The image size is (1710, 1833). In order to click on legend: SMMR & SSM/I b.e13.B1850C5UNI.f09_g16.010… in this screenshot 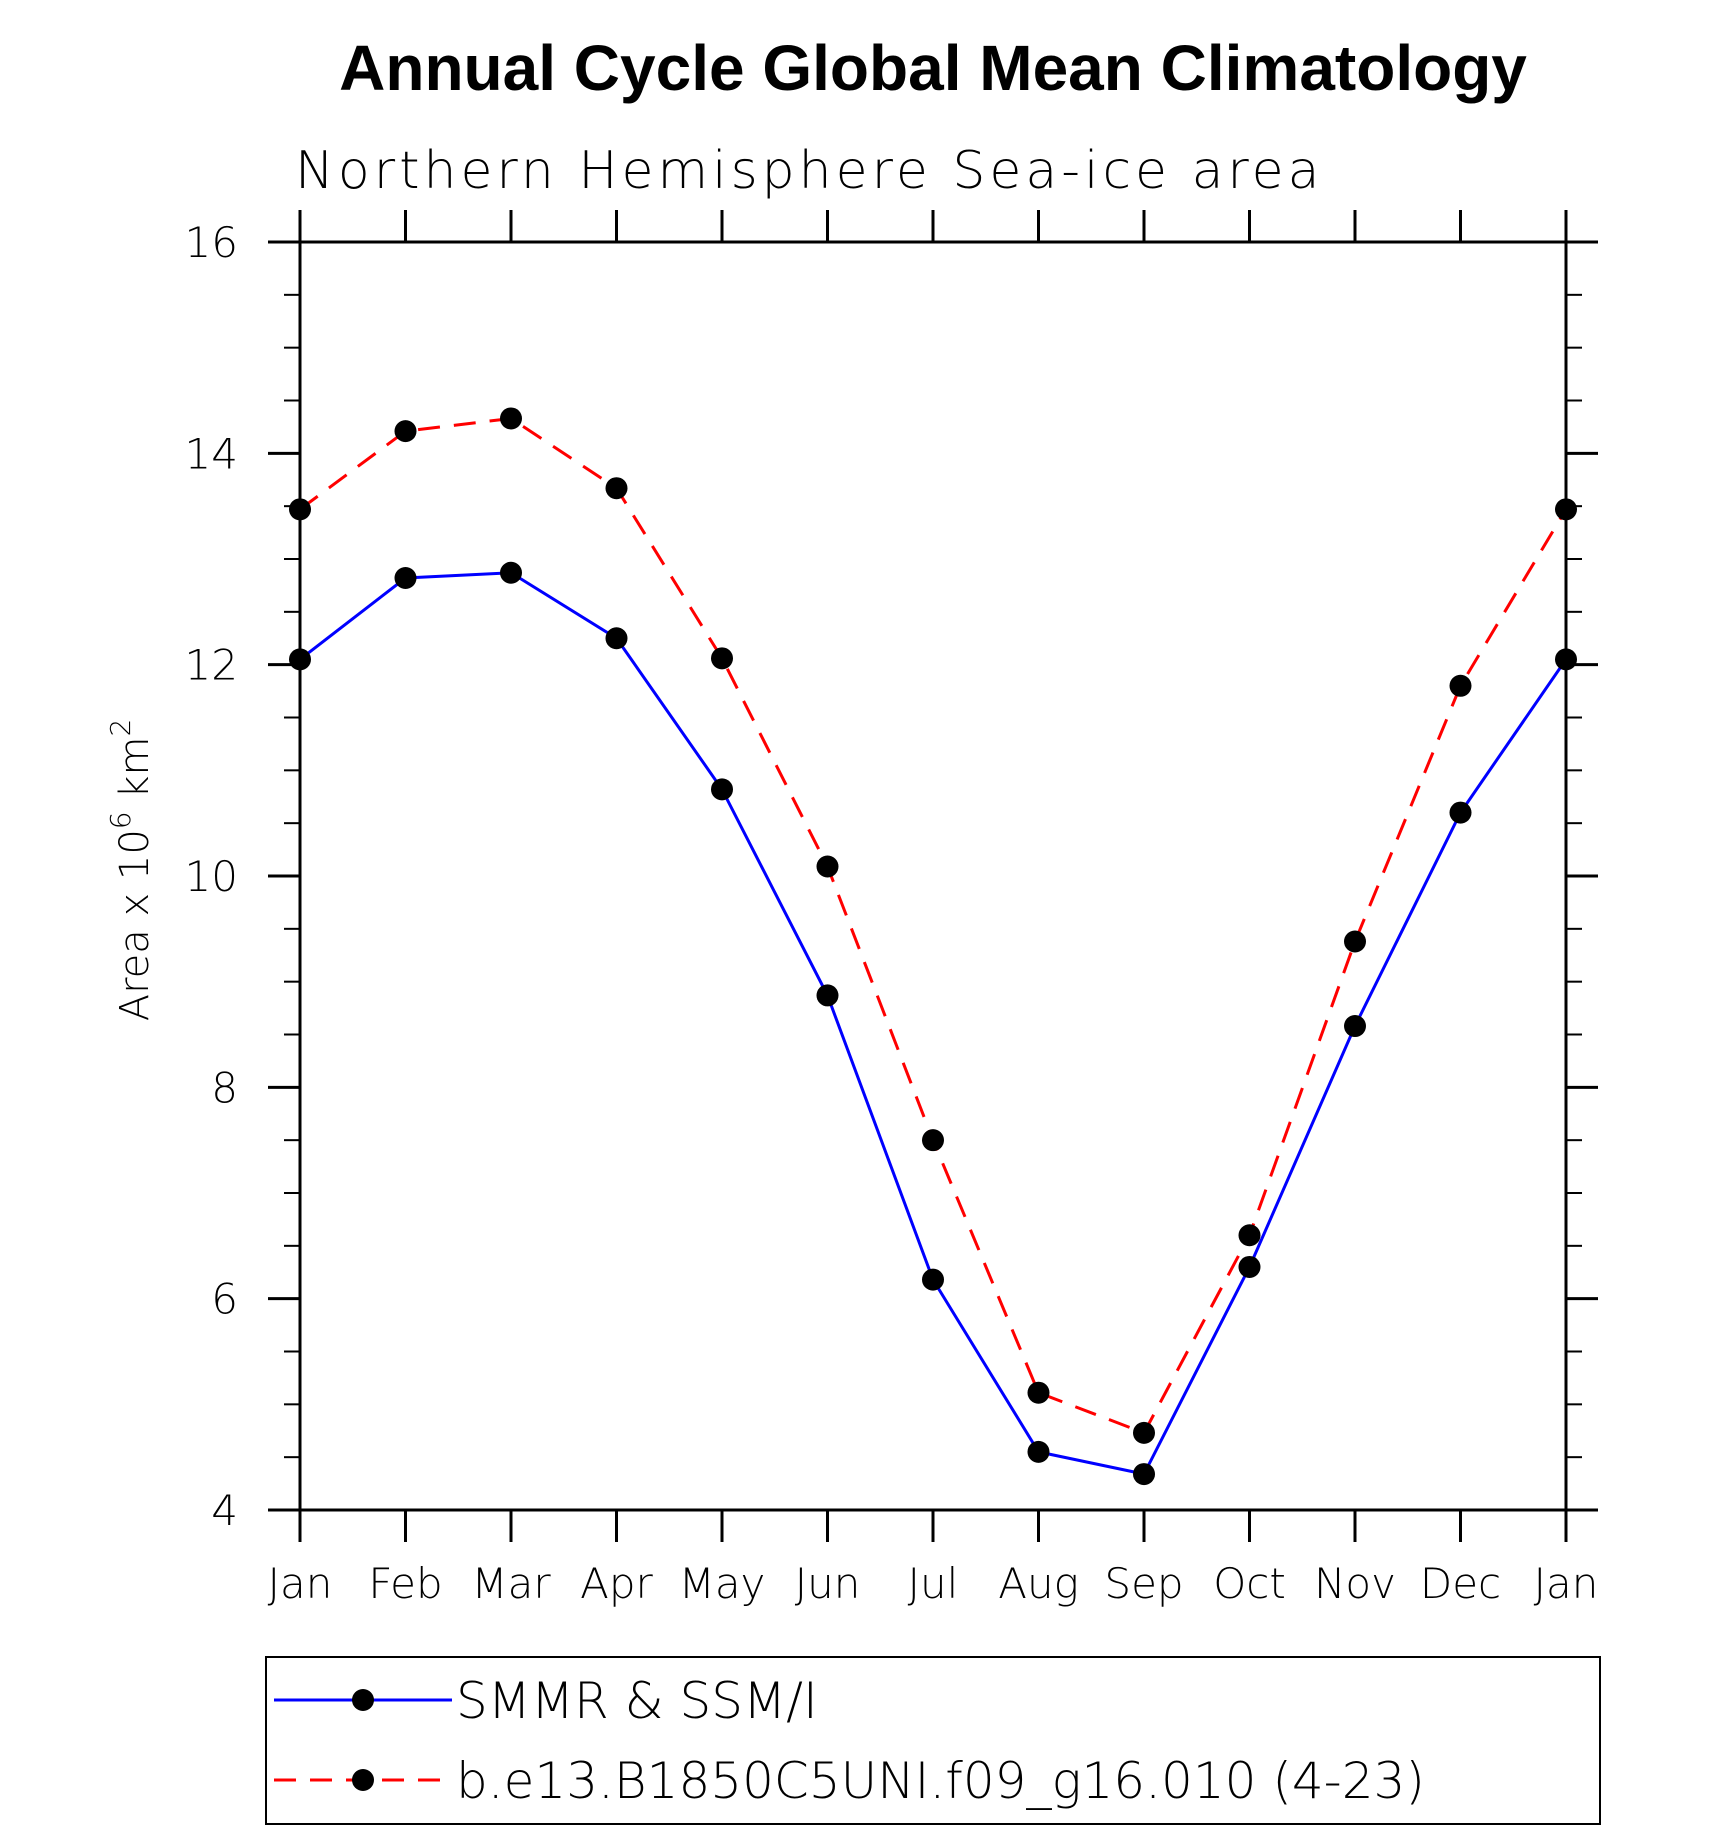, I will do `click(849, 1741)`.